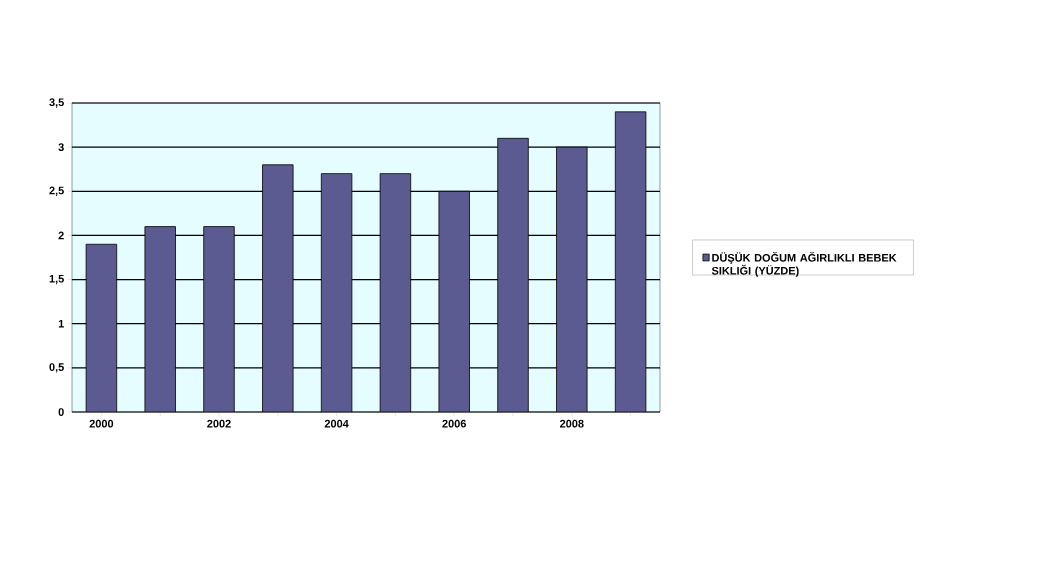  What do you see at coordinates (61, 147) in the screenshot?
I see `y-tick-label: 3` at bounding box center [61, 147].